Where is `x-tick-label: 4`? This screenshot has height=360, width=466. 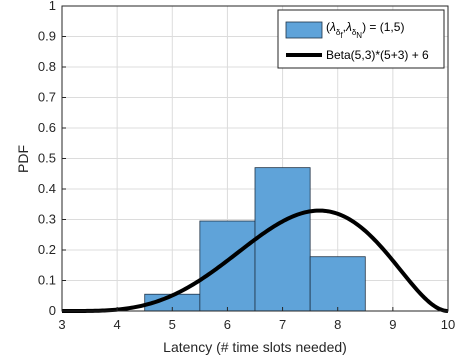 x-tick-label: 4 is located at coordinates (117, 324).